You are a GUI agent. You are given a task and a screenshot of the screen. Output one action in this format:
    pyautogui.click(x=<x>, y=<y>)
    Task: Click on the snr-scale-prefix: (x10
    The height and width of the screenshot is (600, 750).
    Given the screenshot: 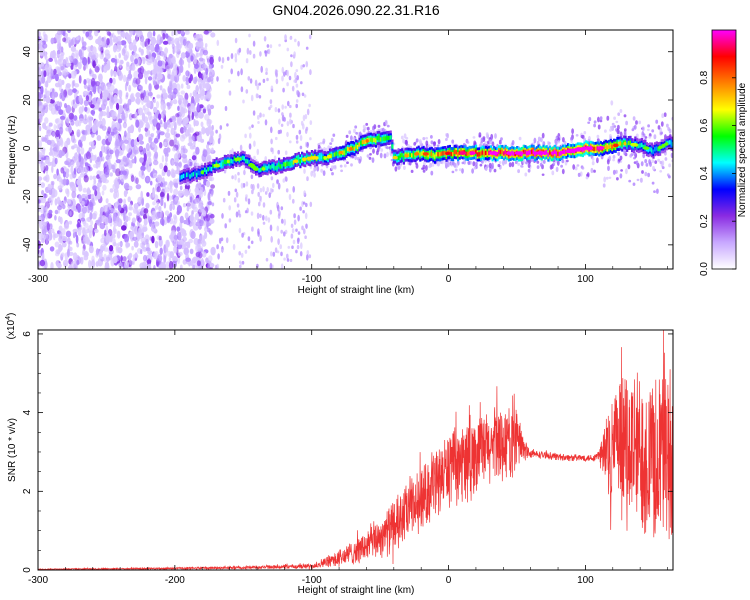 What is the action you would take?
    pyautogui.click(x=11, y=329)
    